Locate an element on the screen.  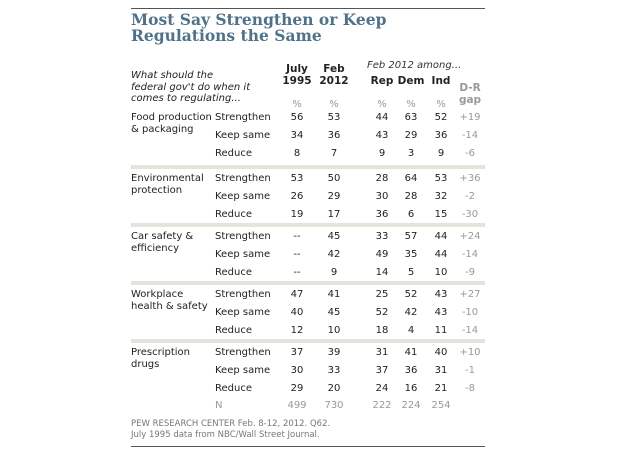
n-label: N is located at coordinates (219, 405).